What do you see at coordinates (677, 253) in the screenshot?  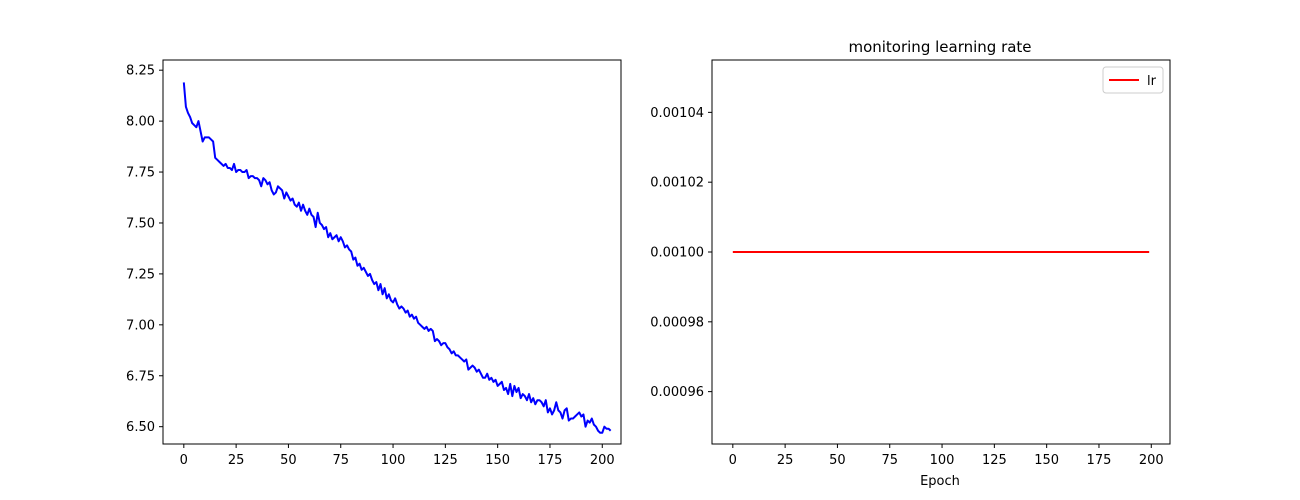 I see `lr-y-tick-label: 0.00100` at bounding box center [677, 253].